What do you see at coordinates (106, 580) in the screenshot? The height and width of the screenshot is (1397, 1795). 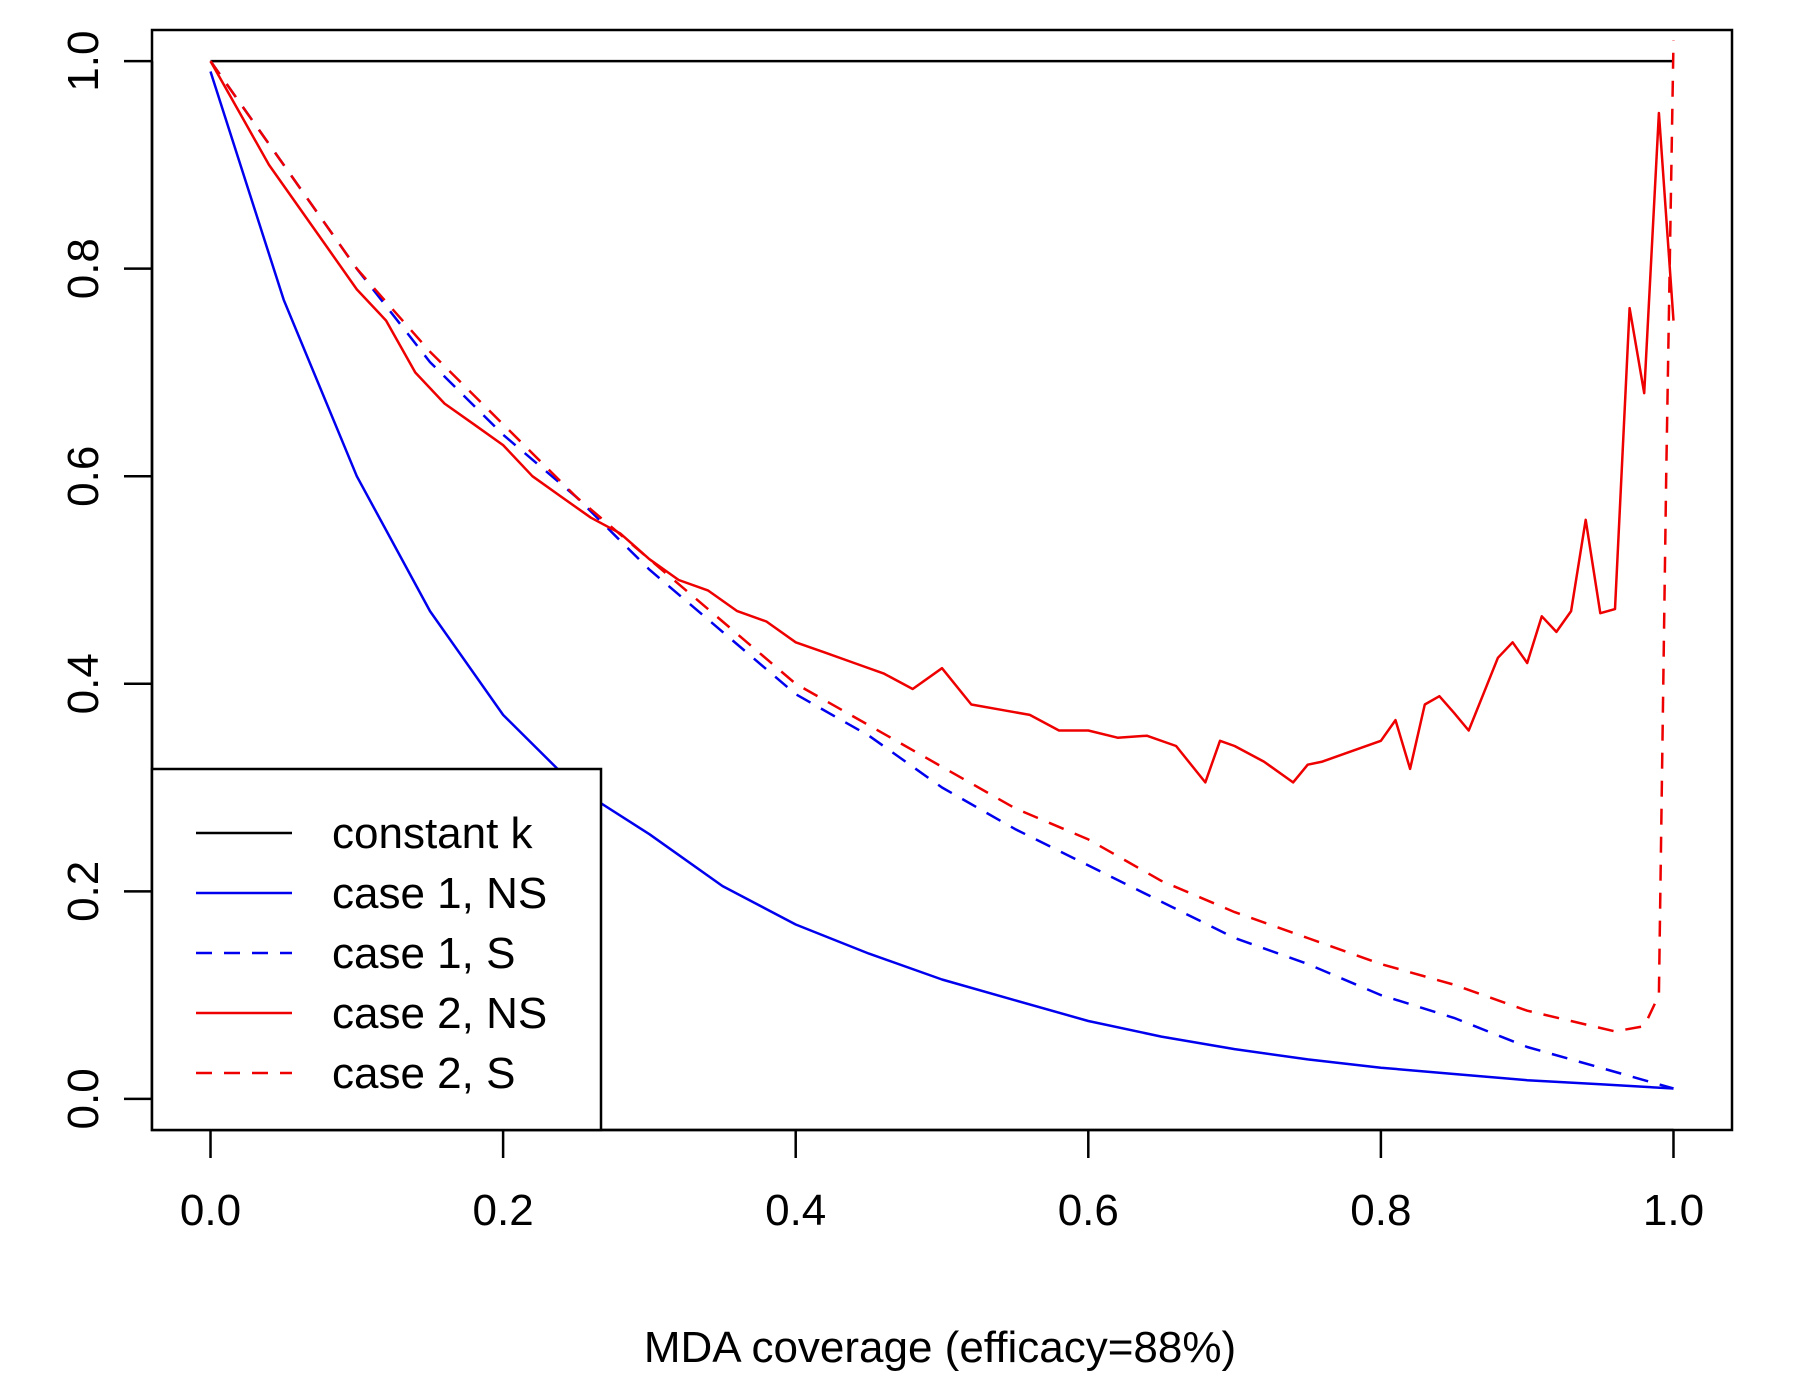 I see `y-axis: 0.0 0.2 0.4 0.6 0.8 1.0` at bounding box center [106, 580].